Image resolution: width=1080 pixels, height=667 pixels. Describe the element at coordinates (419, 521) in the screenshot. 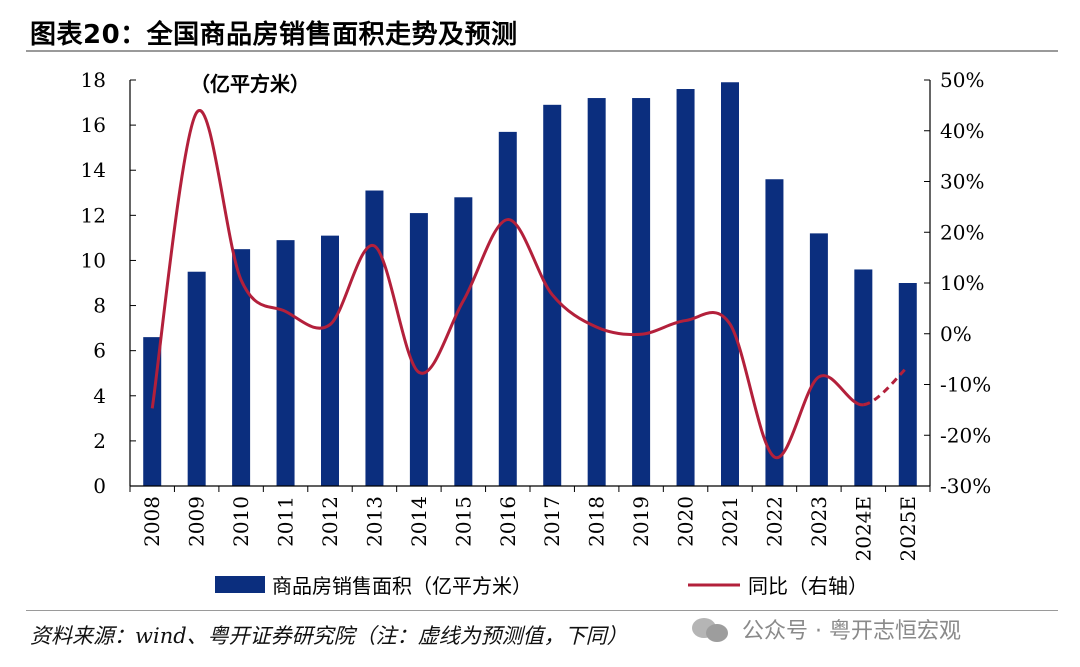

I see `x-tick-label: 2014` at that location.